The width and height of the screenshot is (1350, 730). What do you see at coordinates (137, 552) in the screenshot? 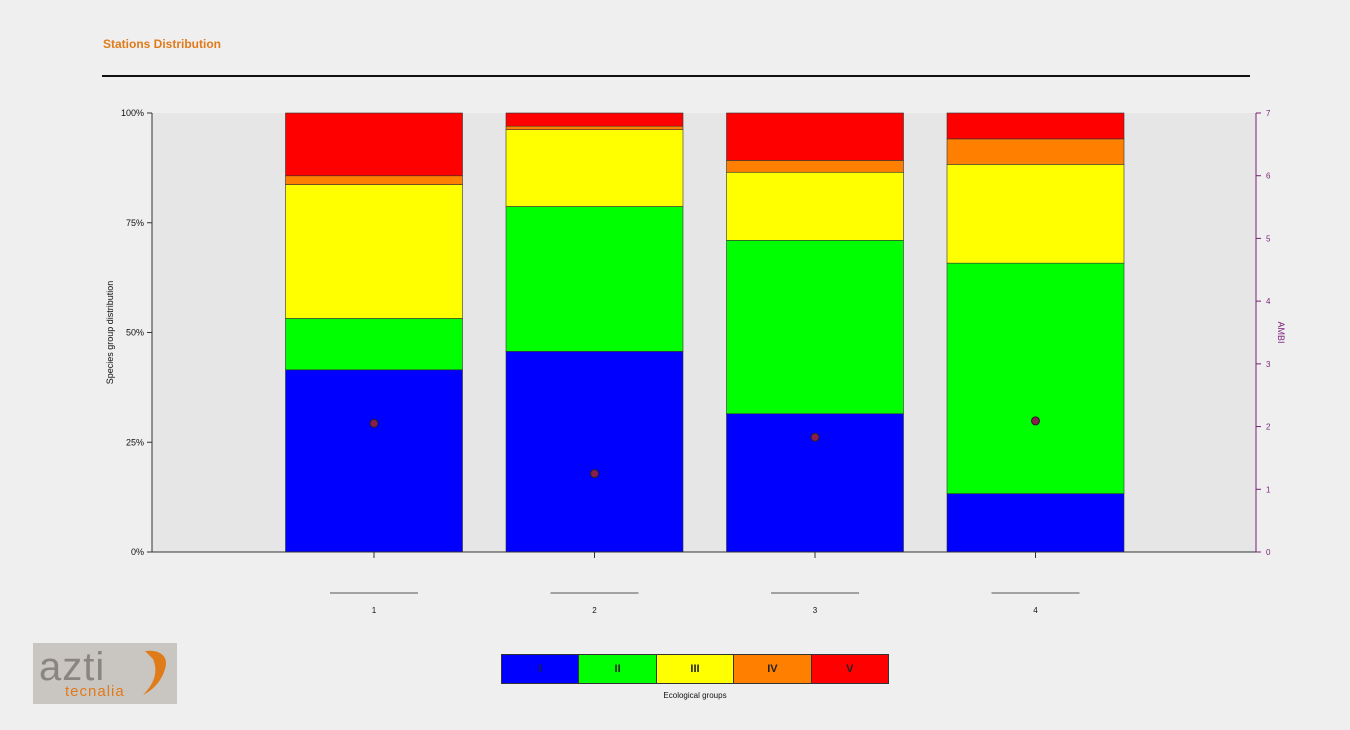
I see `y-tick-label: 0%` at bounding box center [137, 552].